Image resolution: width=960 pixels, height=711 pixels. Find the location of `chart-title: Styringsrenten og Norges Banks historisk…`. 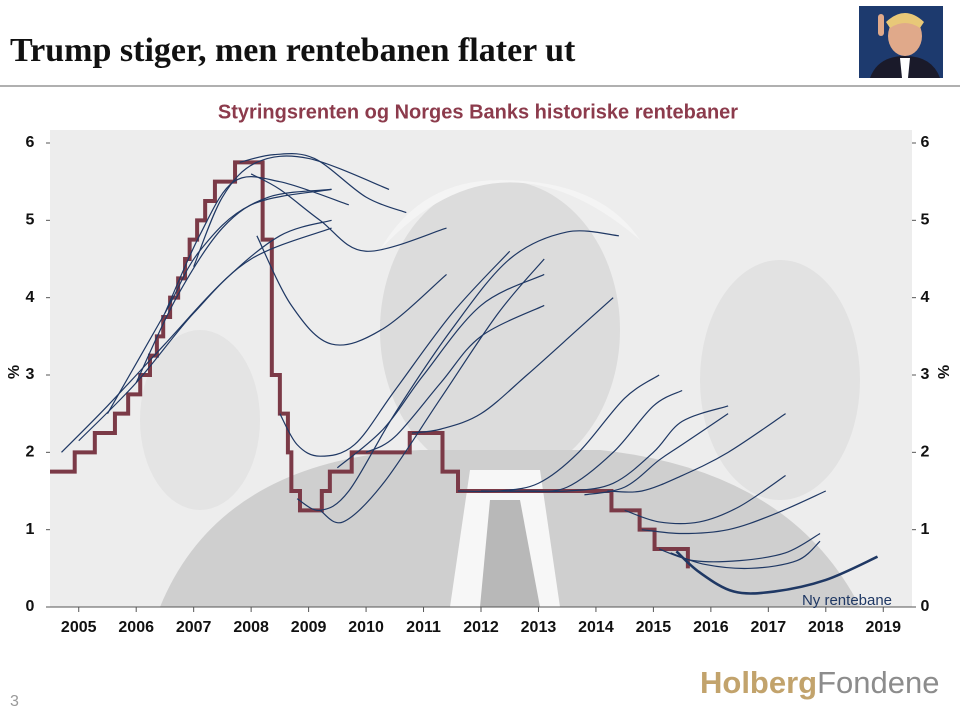

chart-title: Styringsrenten og Norges Banks historisk… is located at coordinates (478, 112).